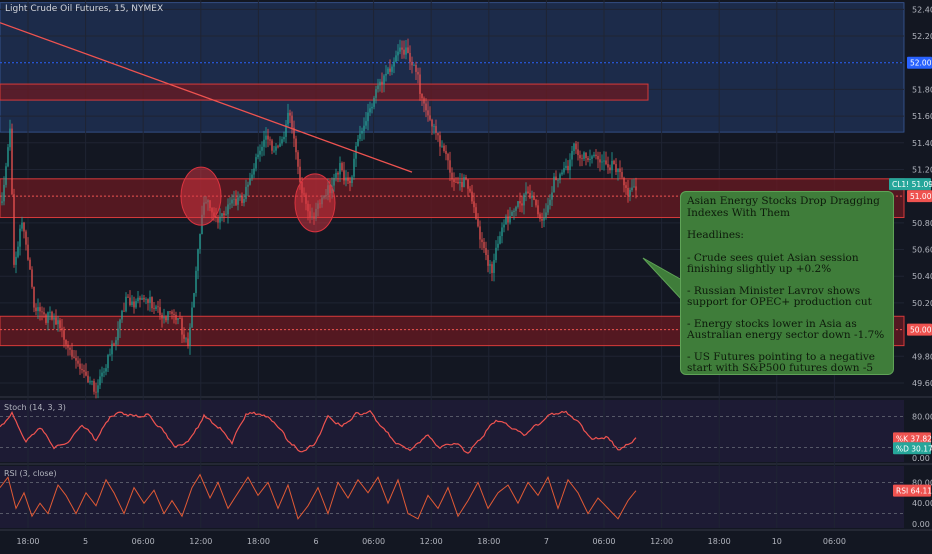 This screenshot has height=554, width=932. What do you see at coordinates (206, 97) in the screenshot?
I see `trendline` at bounding box center [206, 97].